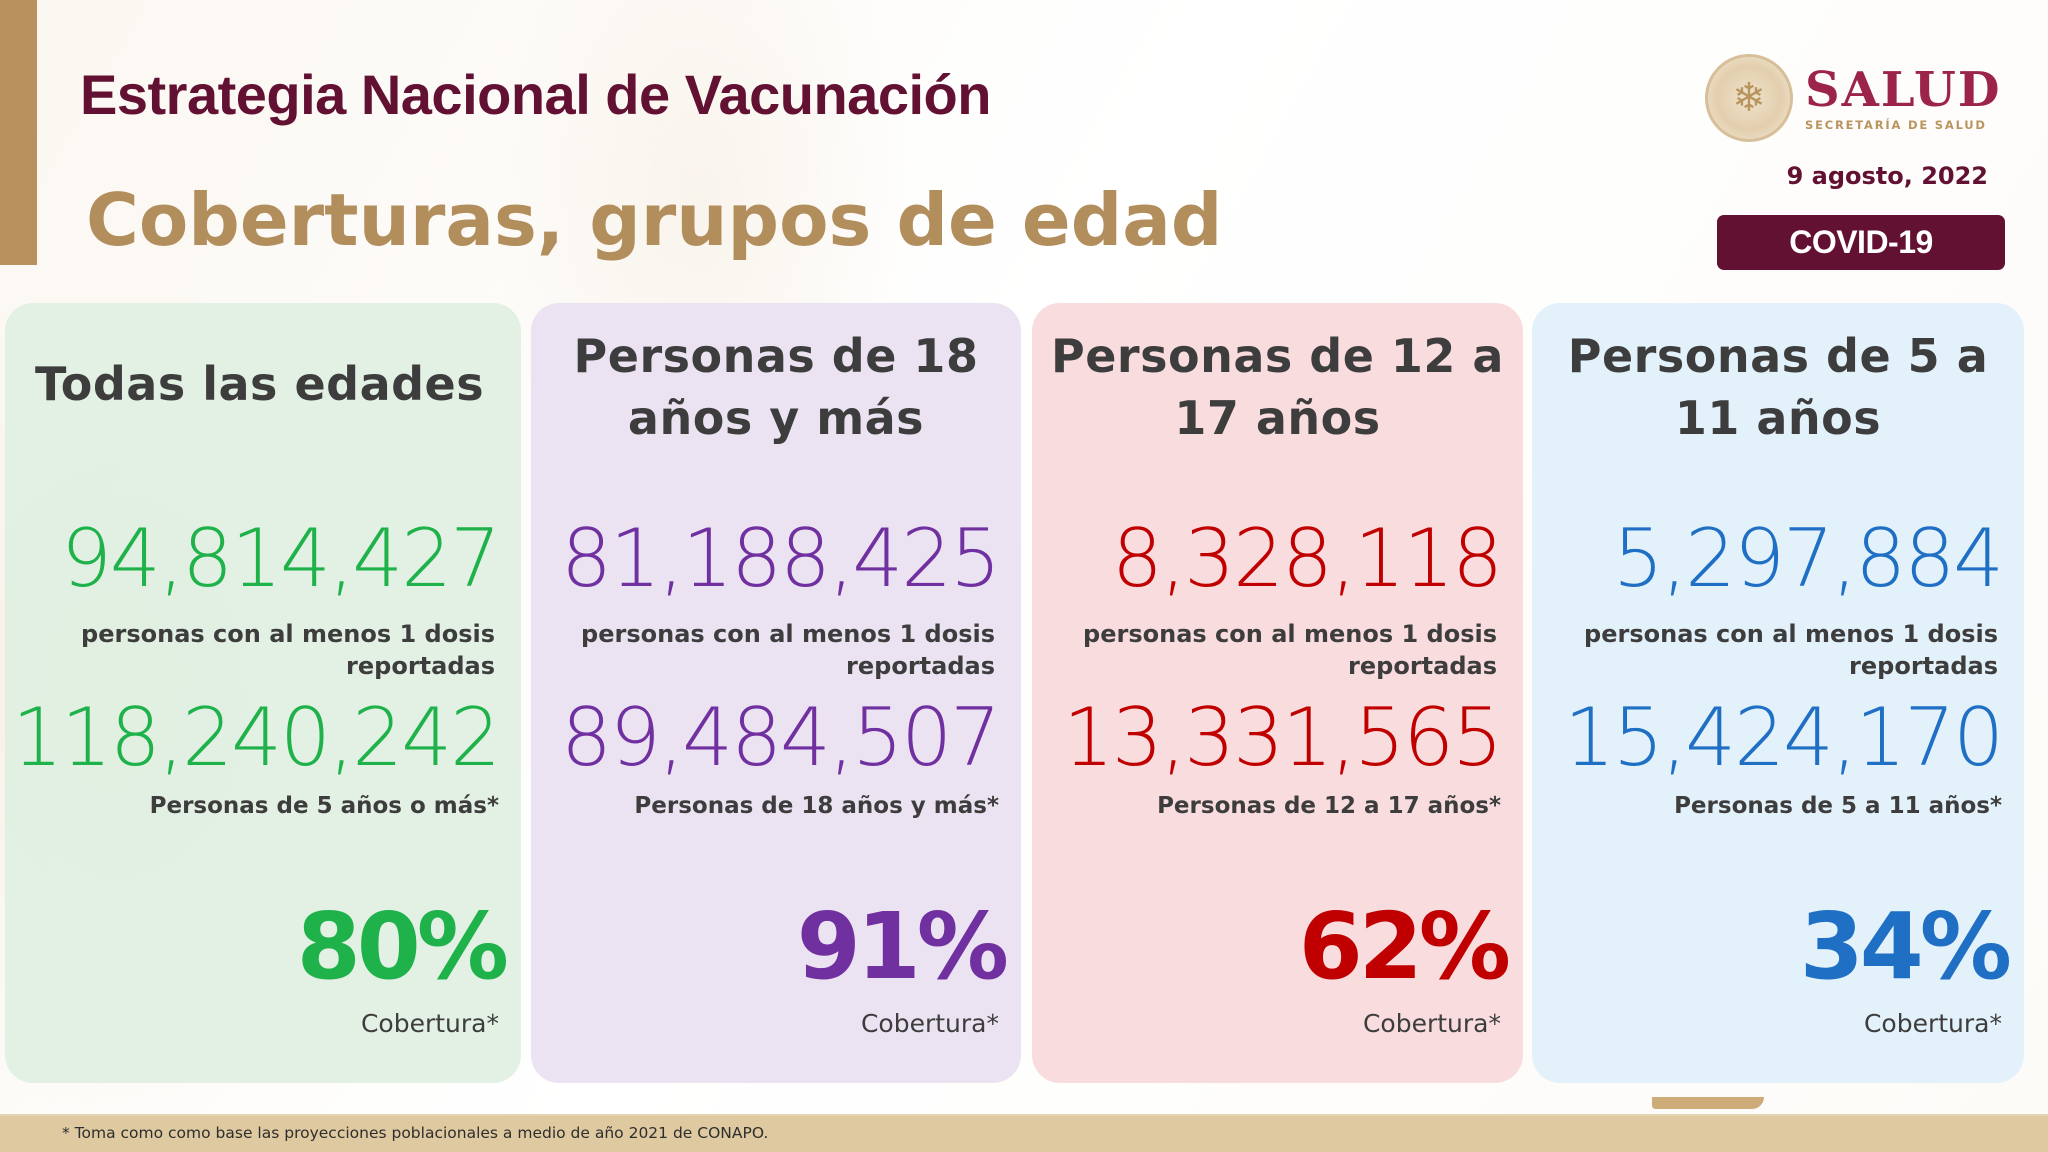 This screenshot has height=1152, width=2048. What do you see at coordinates (1838, 806) in the screenshot?
I see `population-label: Personas de 5 a 11 años*` at bounding box center [1838, 806].